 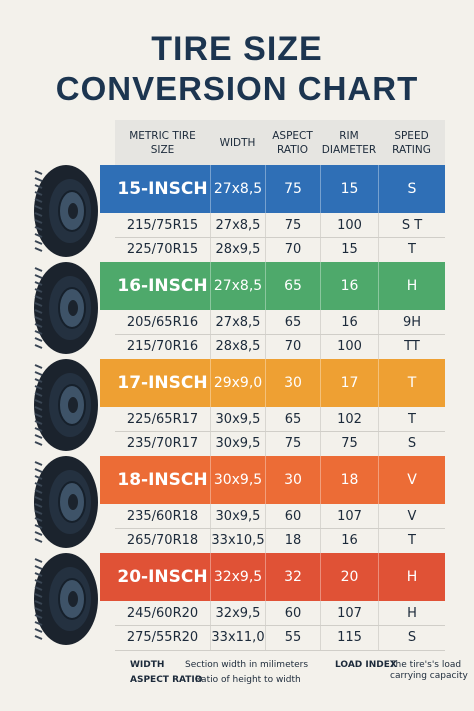 What do you see at coordinates (280, 142) in the screenshot?
I see `header-bg` at bounding box center [280, 142].